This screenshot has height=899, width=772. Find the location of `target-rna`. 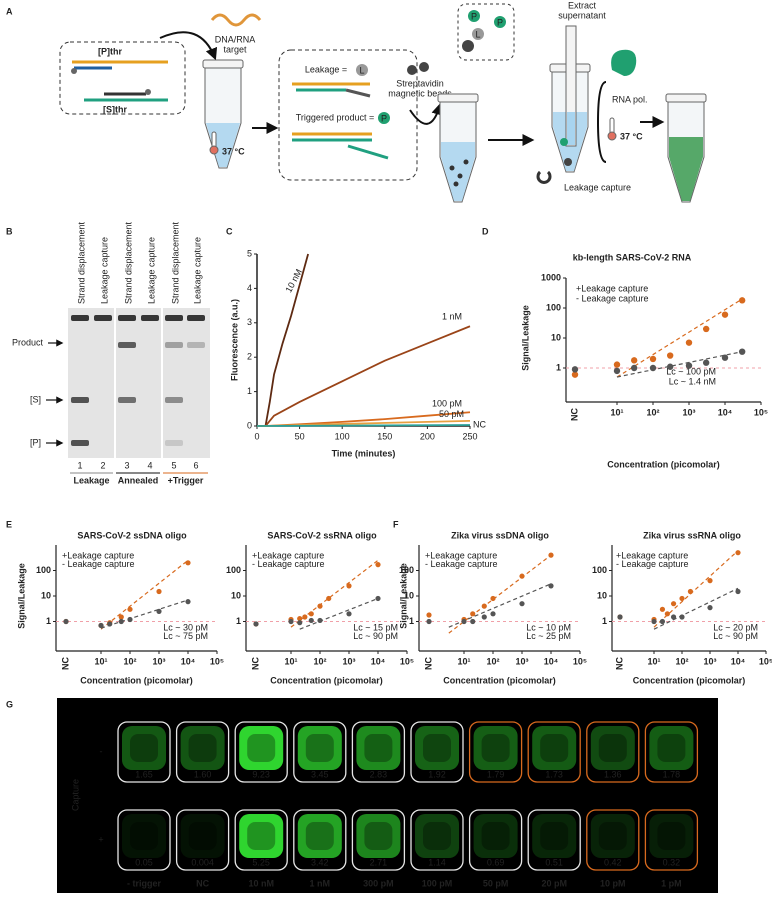

target-rna is located at coordinates (236, 20).